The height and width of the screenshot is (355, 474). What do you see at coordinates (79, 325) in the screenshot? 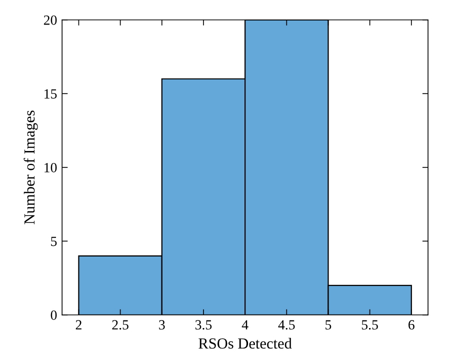
I see `x-tick-label: 2` at bounding box center [79, 325].